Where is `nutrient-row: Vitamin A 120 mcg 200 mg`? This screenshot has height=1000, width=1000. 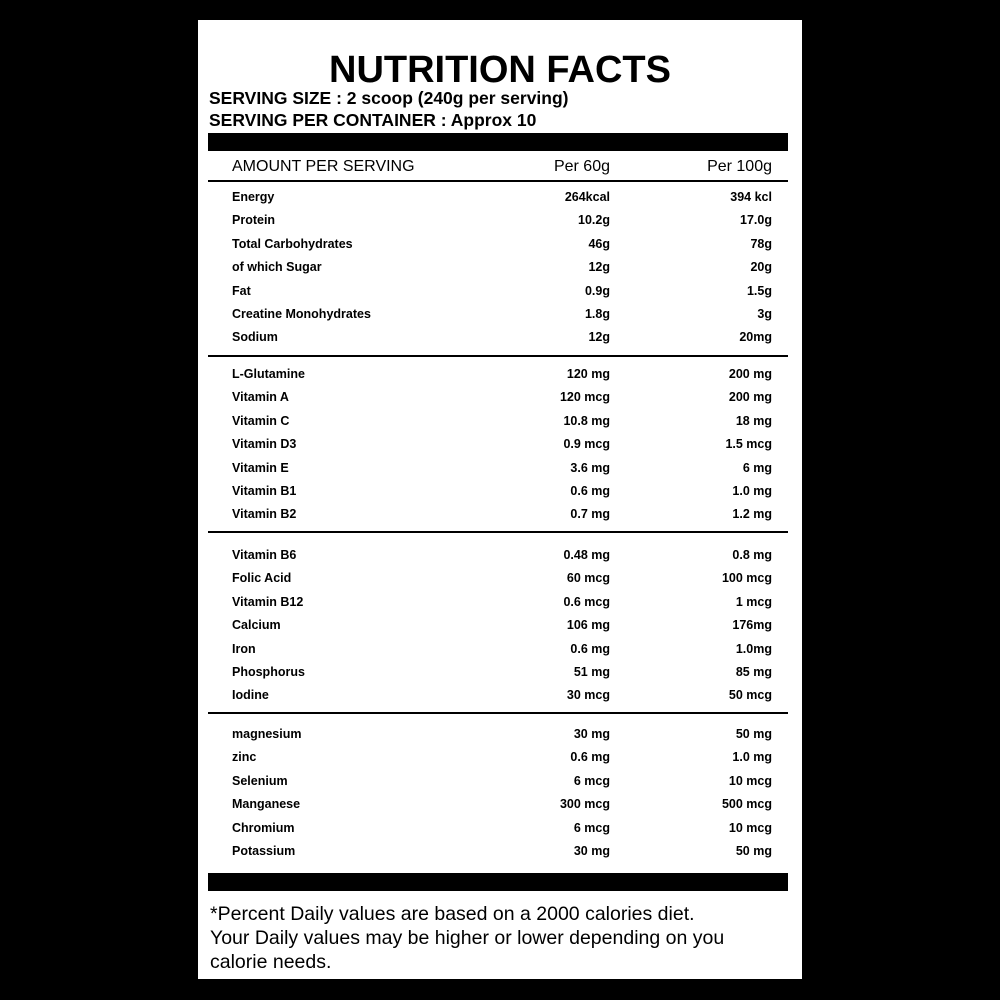
nutrient-row: Vitamin A 120 mcg 200 mg is located at coordinates (498, 397).